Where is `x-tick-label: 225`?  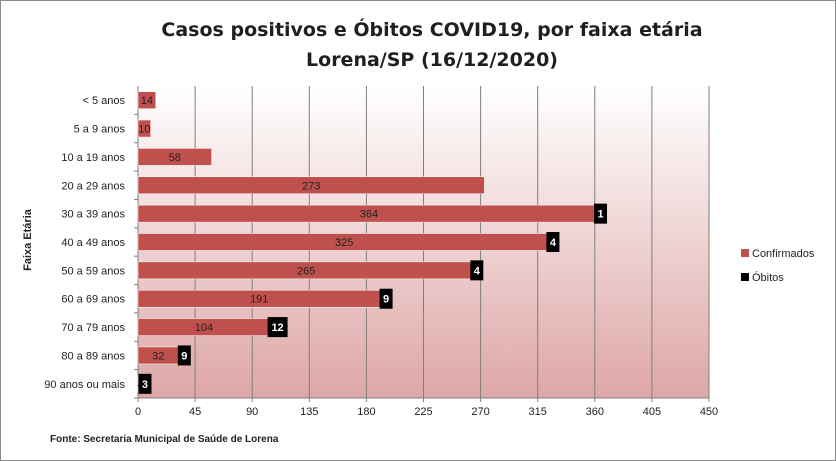
x-tick-label: 225 is located at coordinates (423, 412).